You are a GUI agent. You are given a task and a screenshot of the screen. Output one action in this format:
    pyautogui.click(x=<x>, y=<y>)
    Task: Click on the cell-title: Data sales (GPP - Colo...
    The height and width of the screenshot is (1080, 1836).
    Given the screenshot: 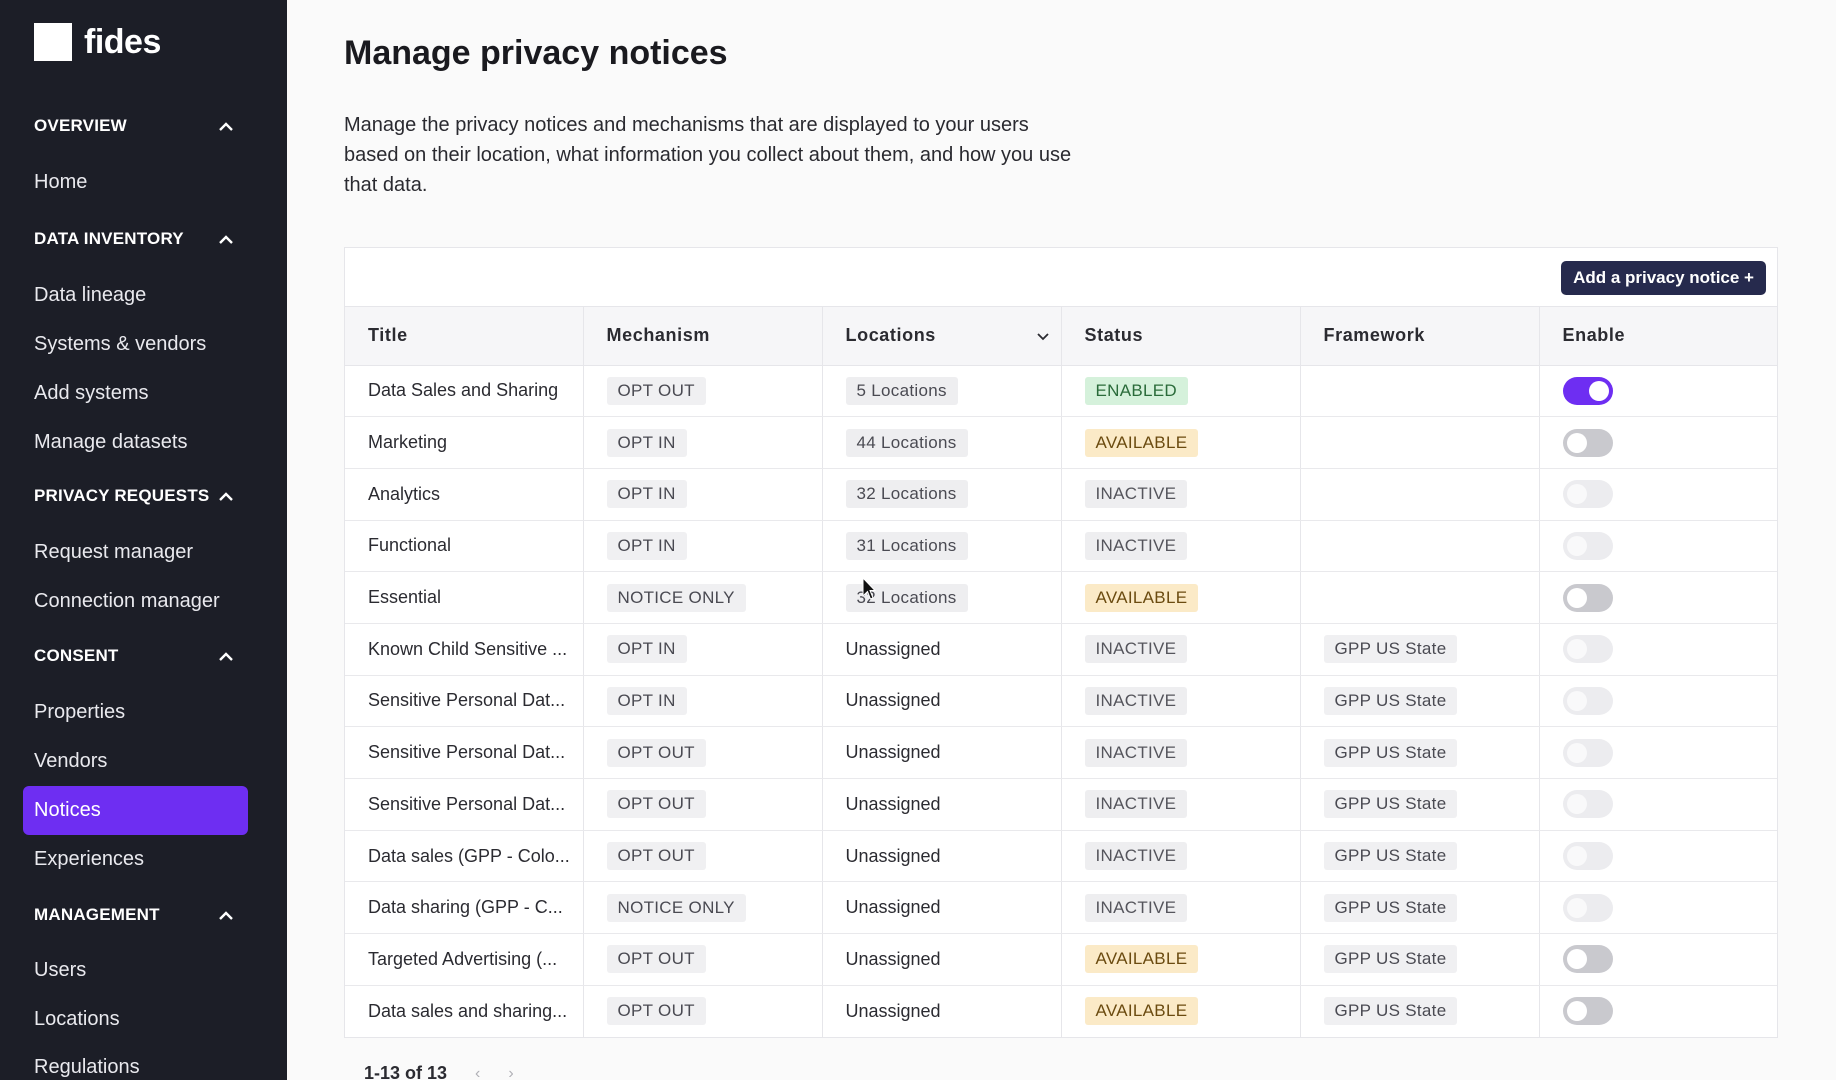 What is the action you would take?
    pyautogui.click(x=464, y=856)
    